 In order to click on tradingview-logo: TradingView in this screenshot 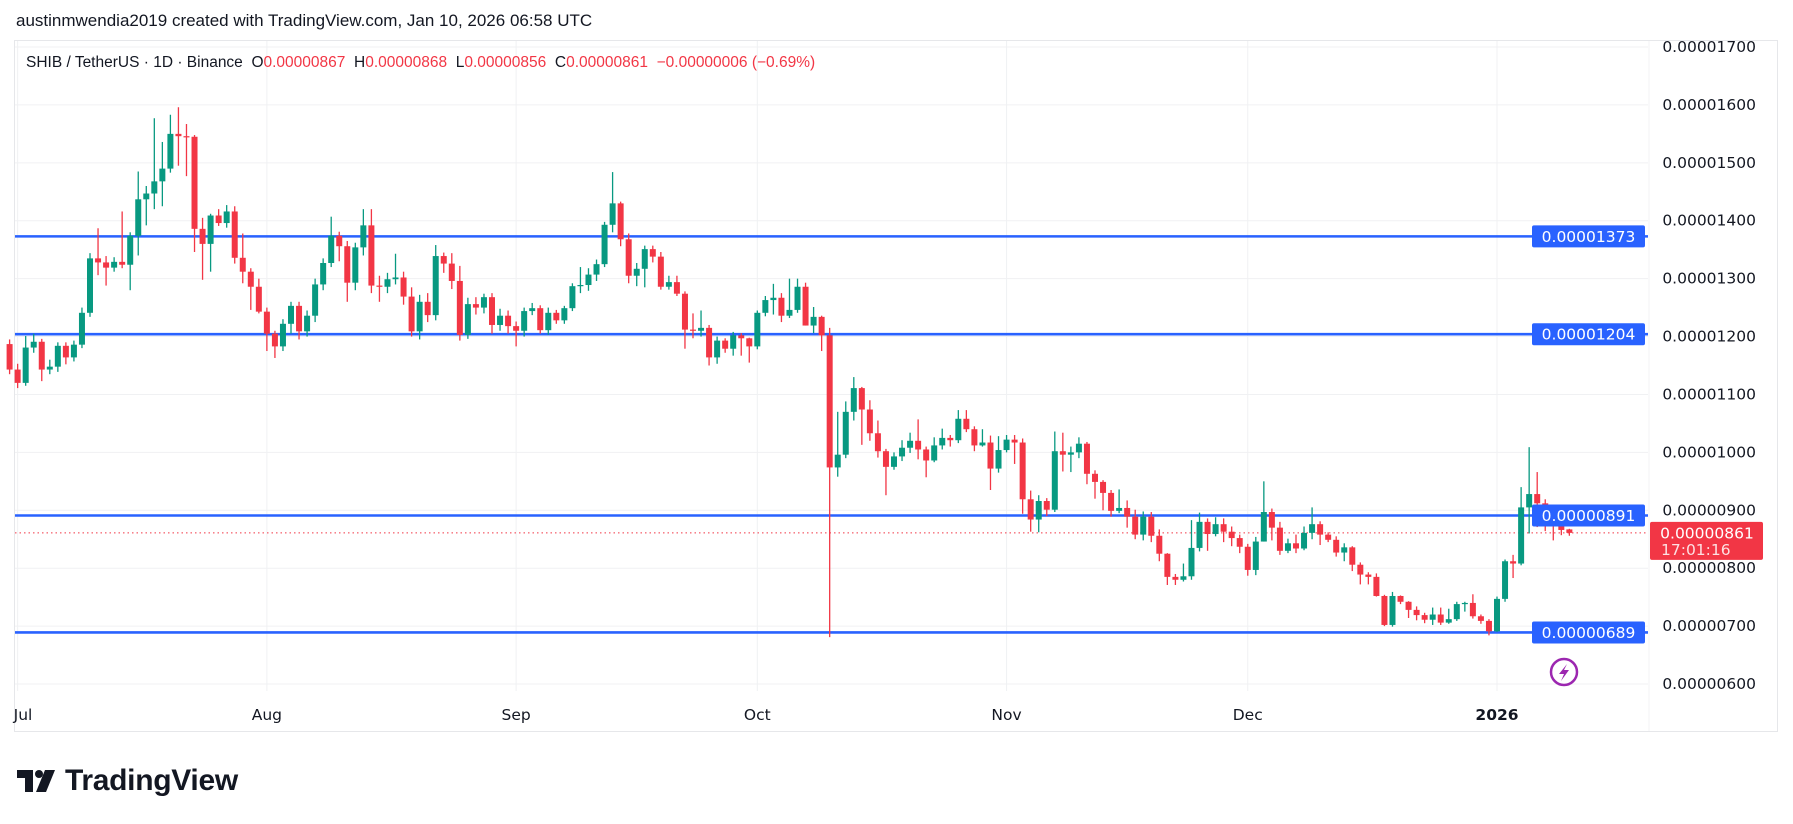, I will do `click(127, 781)`.